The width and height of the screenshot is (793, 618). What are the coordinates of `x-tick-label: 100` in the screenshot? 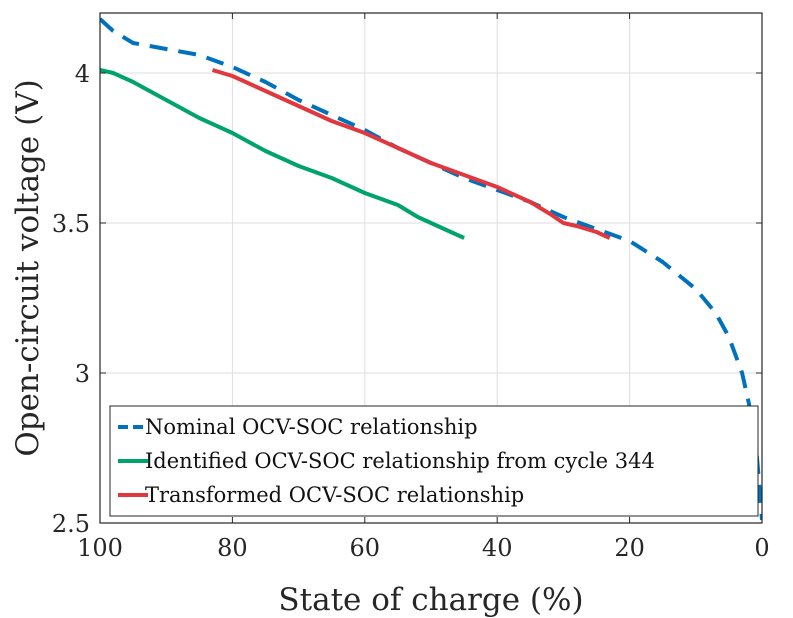 It's located at (100, 548).